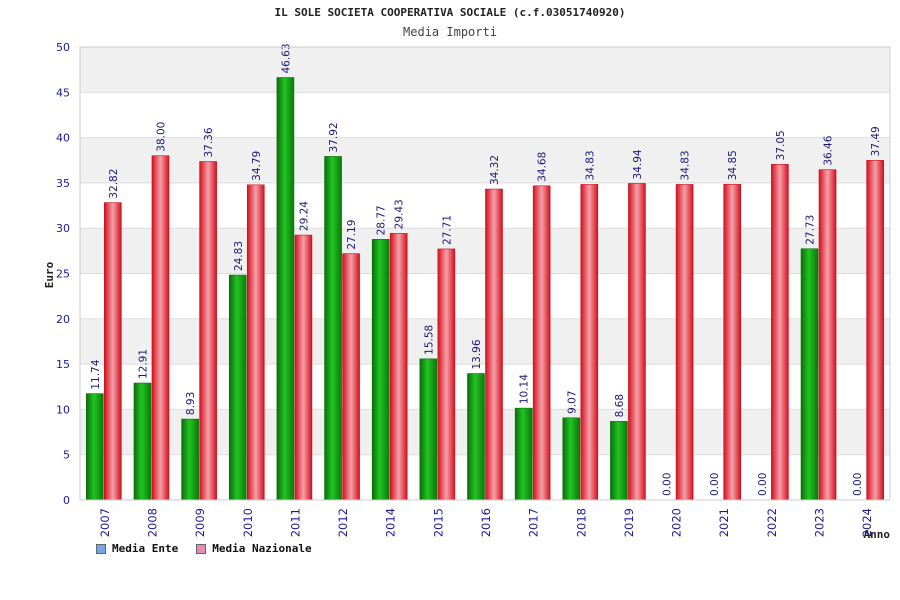 The image size is (900, 600). Describe the element at coordinates (63, 364) in the screenshot. I see `y-tick-label: 15` at that location.